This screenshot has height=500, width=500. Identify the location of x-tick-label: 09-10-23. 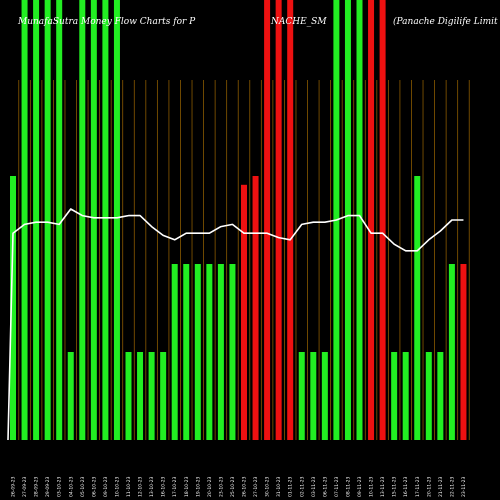
(106, 486).